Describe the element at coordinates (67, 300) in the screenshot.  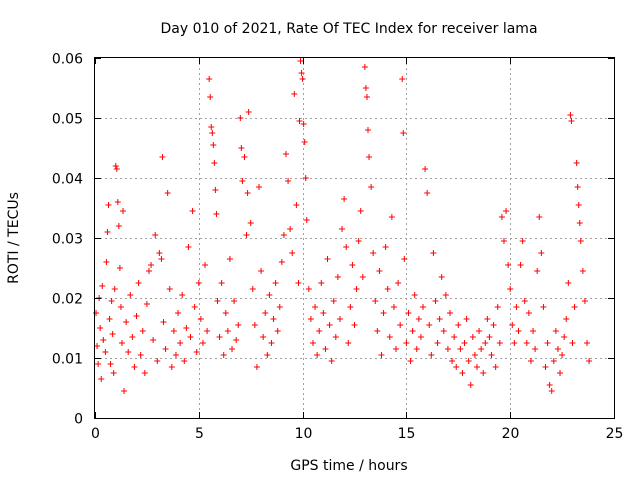
I see `y-tick-label: 0.02` at that location.